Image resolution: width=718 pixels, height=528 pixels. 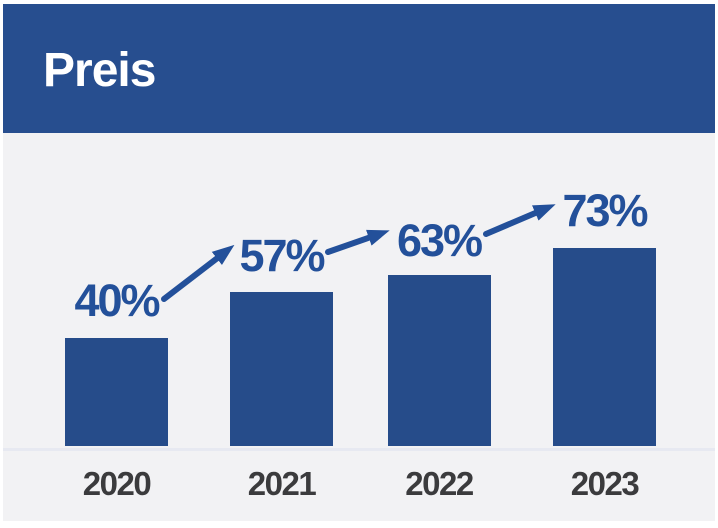 I want to click on value-label-2021: 57%, so click(x=282, y=255).